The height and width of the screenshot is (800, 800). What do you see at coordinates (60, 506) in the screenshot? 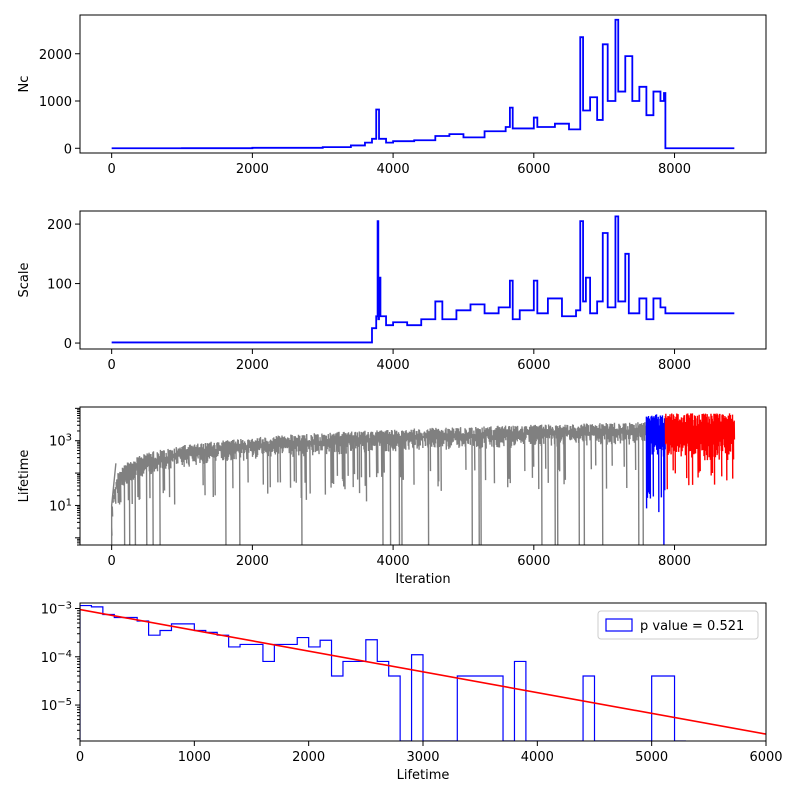
I see `y-tick-label: 10¹` at bounding box center [60, 506].